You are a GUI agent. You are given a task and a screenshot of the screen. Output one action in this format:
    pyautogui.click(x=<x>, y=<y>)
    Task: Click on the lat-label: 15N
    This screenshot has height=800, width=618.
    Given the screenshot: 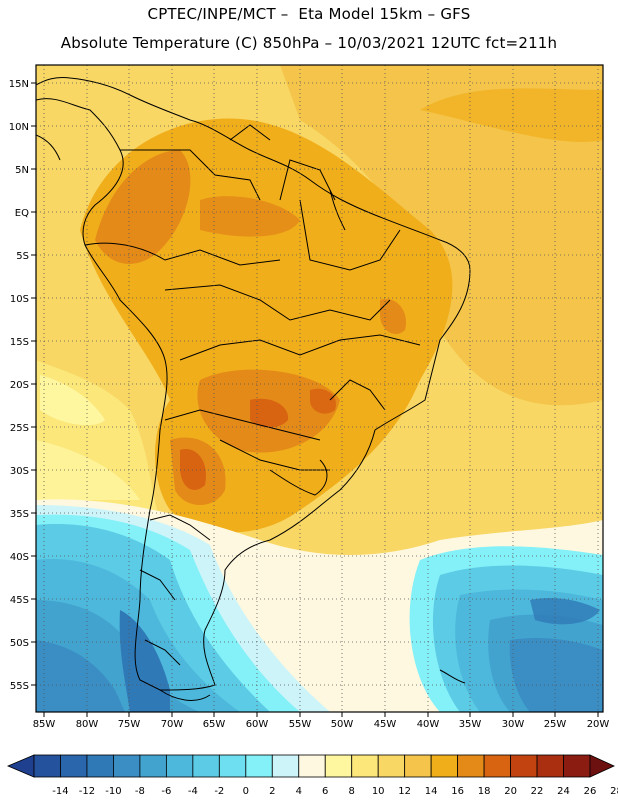 What is the action you would take?
    pyautogui.click(x=19, y=84)
    